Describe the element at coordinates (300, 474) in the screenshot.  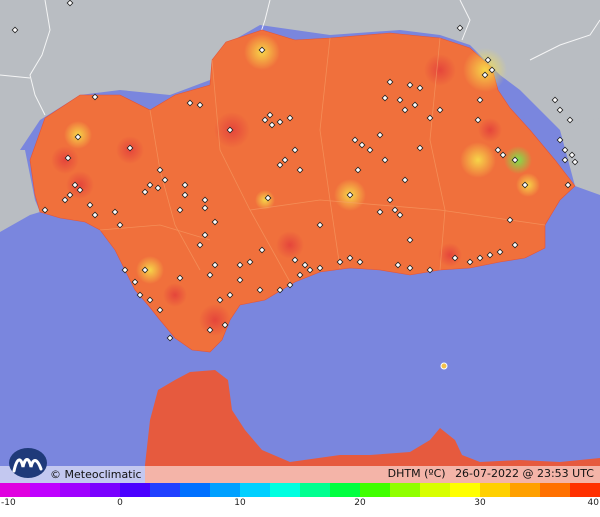
I see `footer-bar` at that location.